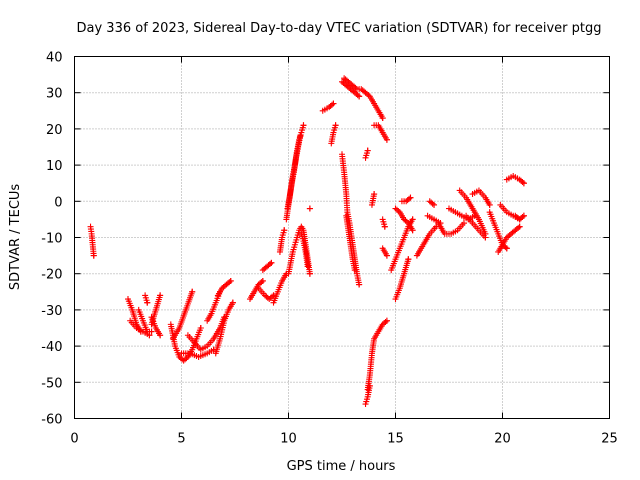 This screenshot has height=480, width=640. I want to click on x-tick-label: 15, so click(395, 439).